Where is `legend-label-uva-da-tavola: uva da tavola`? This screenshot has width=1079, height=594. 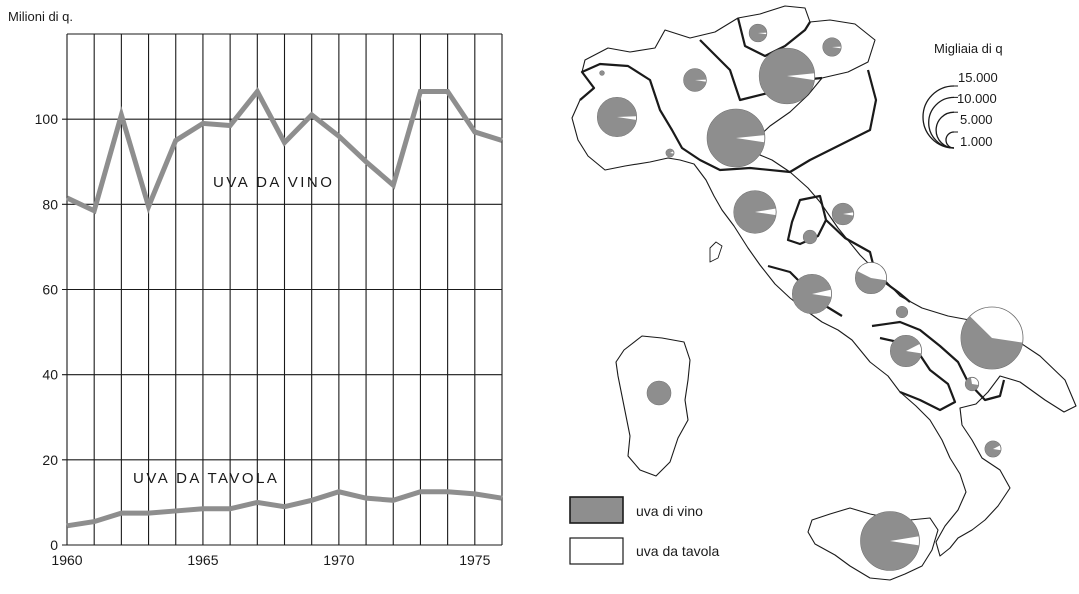 legend-label-uva-da-tavola: uva da tavola is located at coordinates (677, 551).